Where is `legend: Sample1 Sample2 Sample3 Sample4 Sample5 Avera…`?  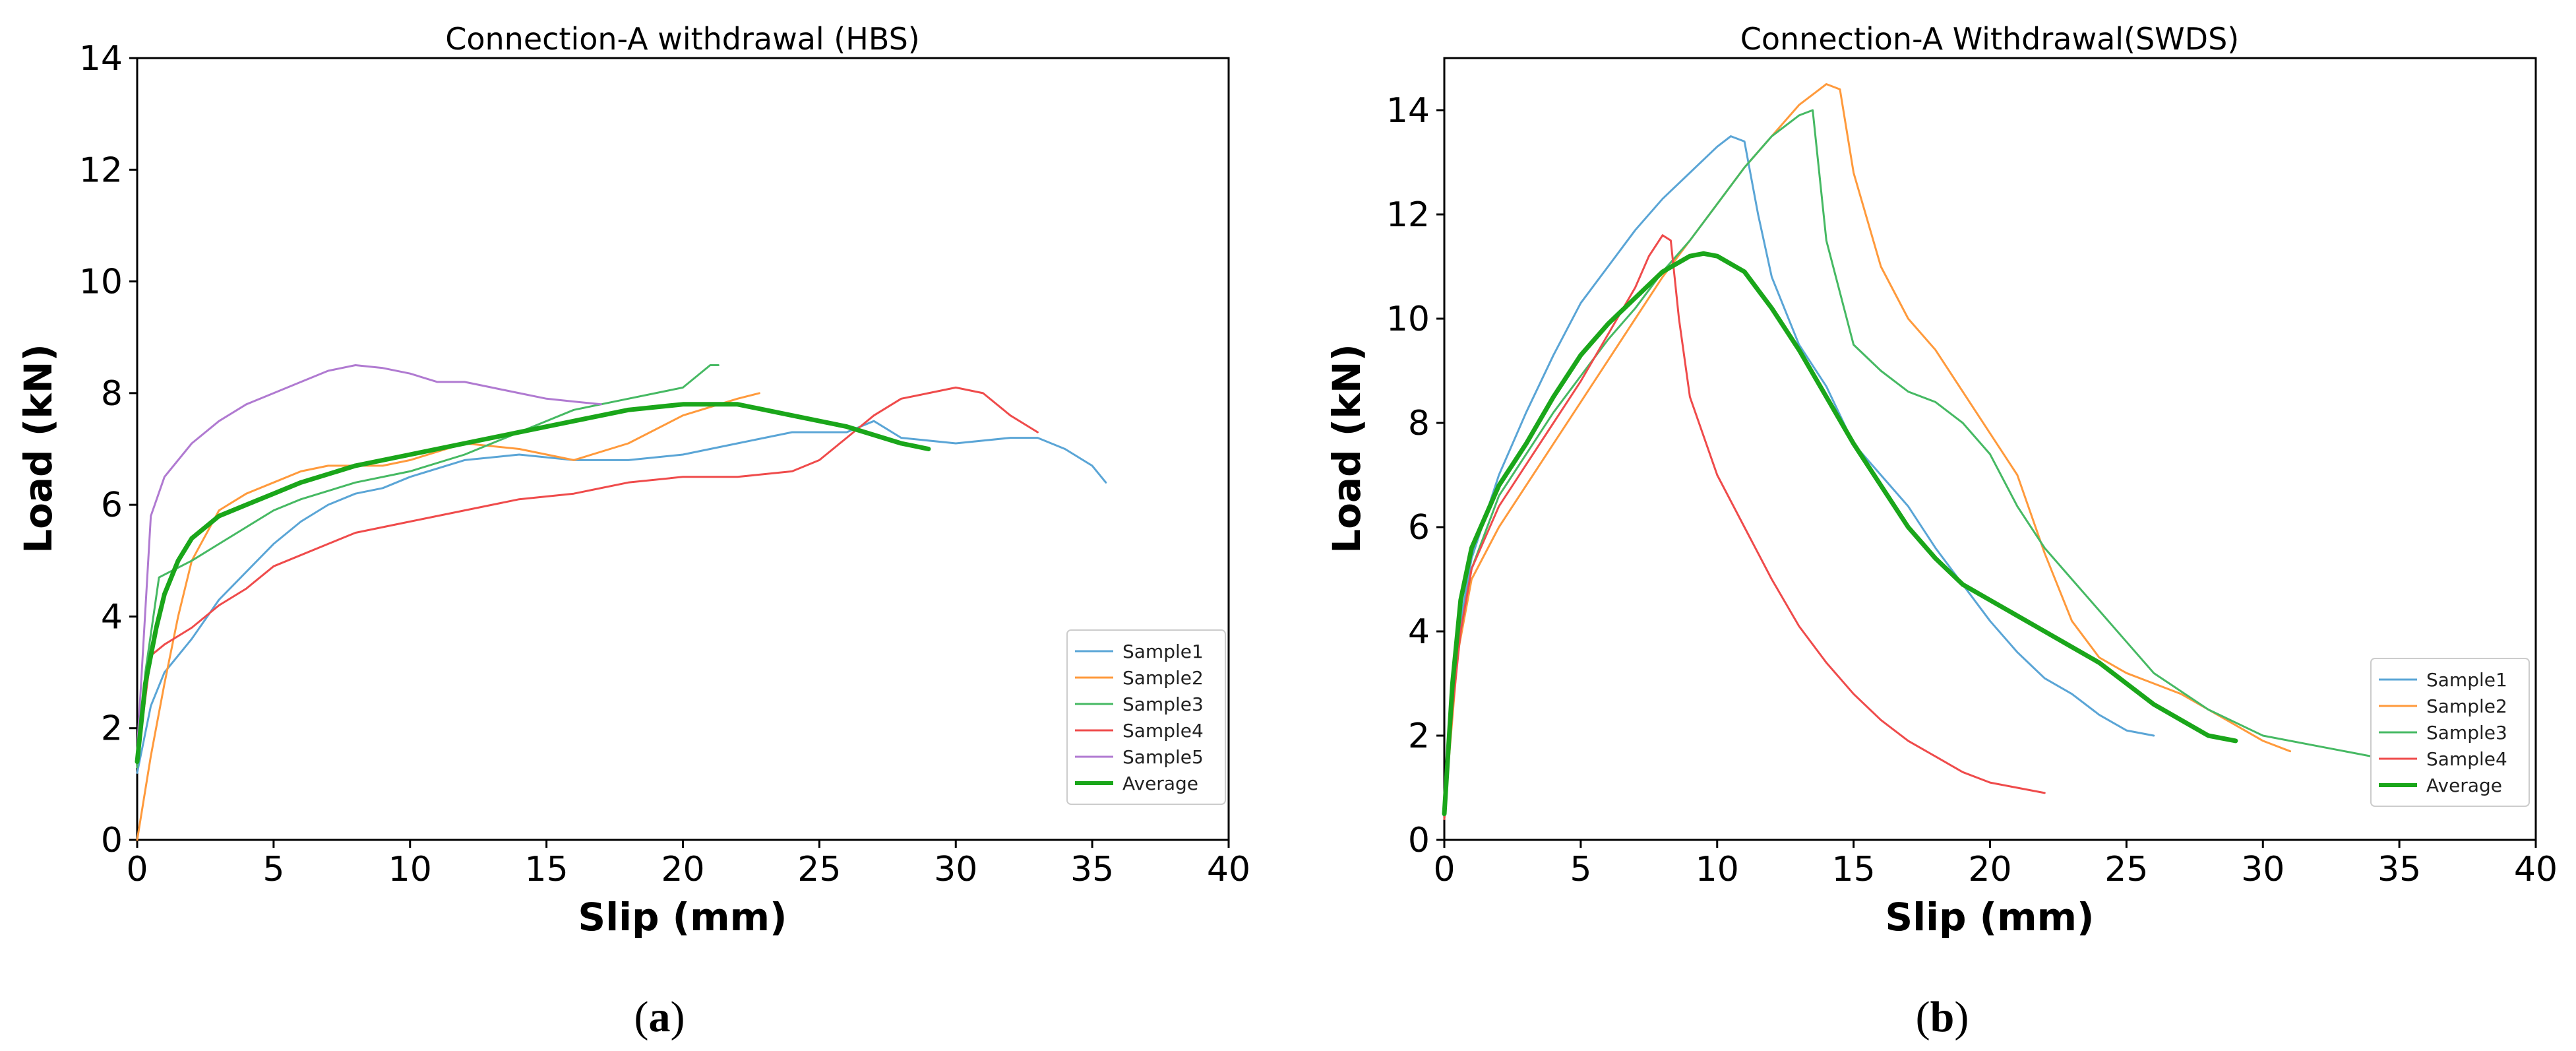
legend: Sample1 Sample2 Sample3 Sample4 Sample5 Avera… is located at coordinates (1146, 717).